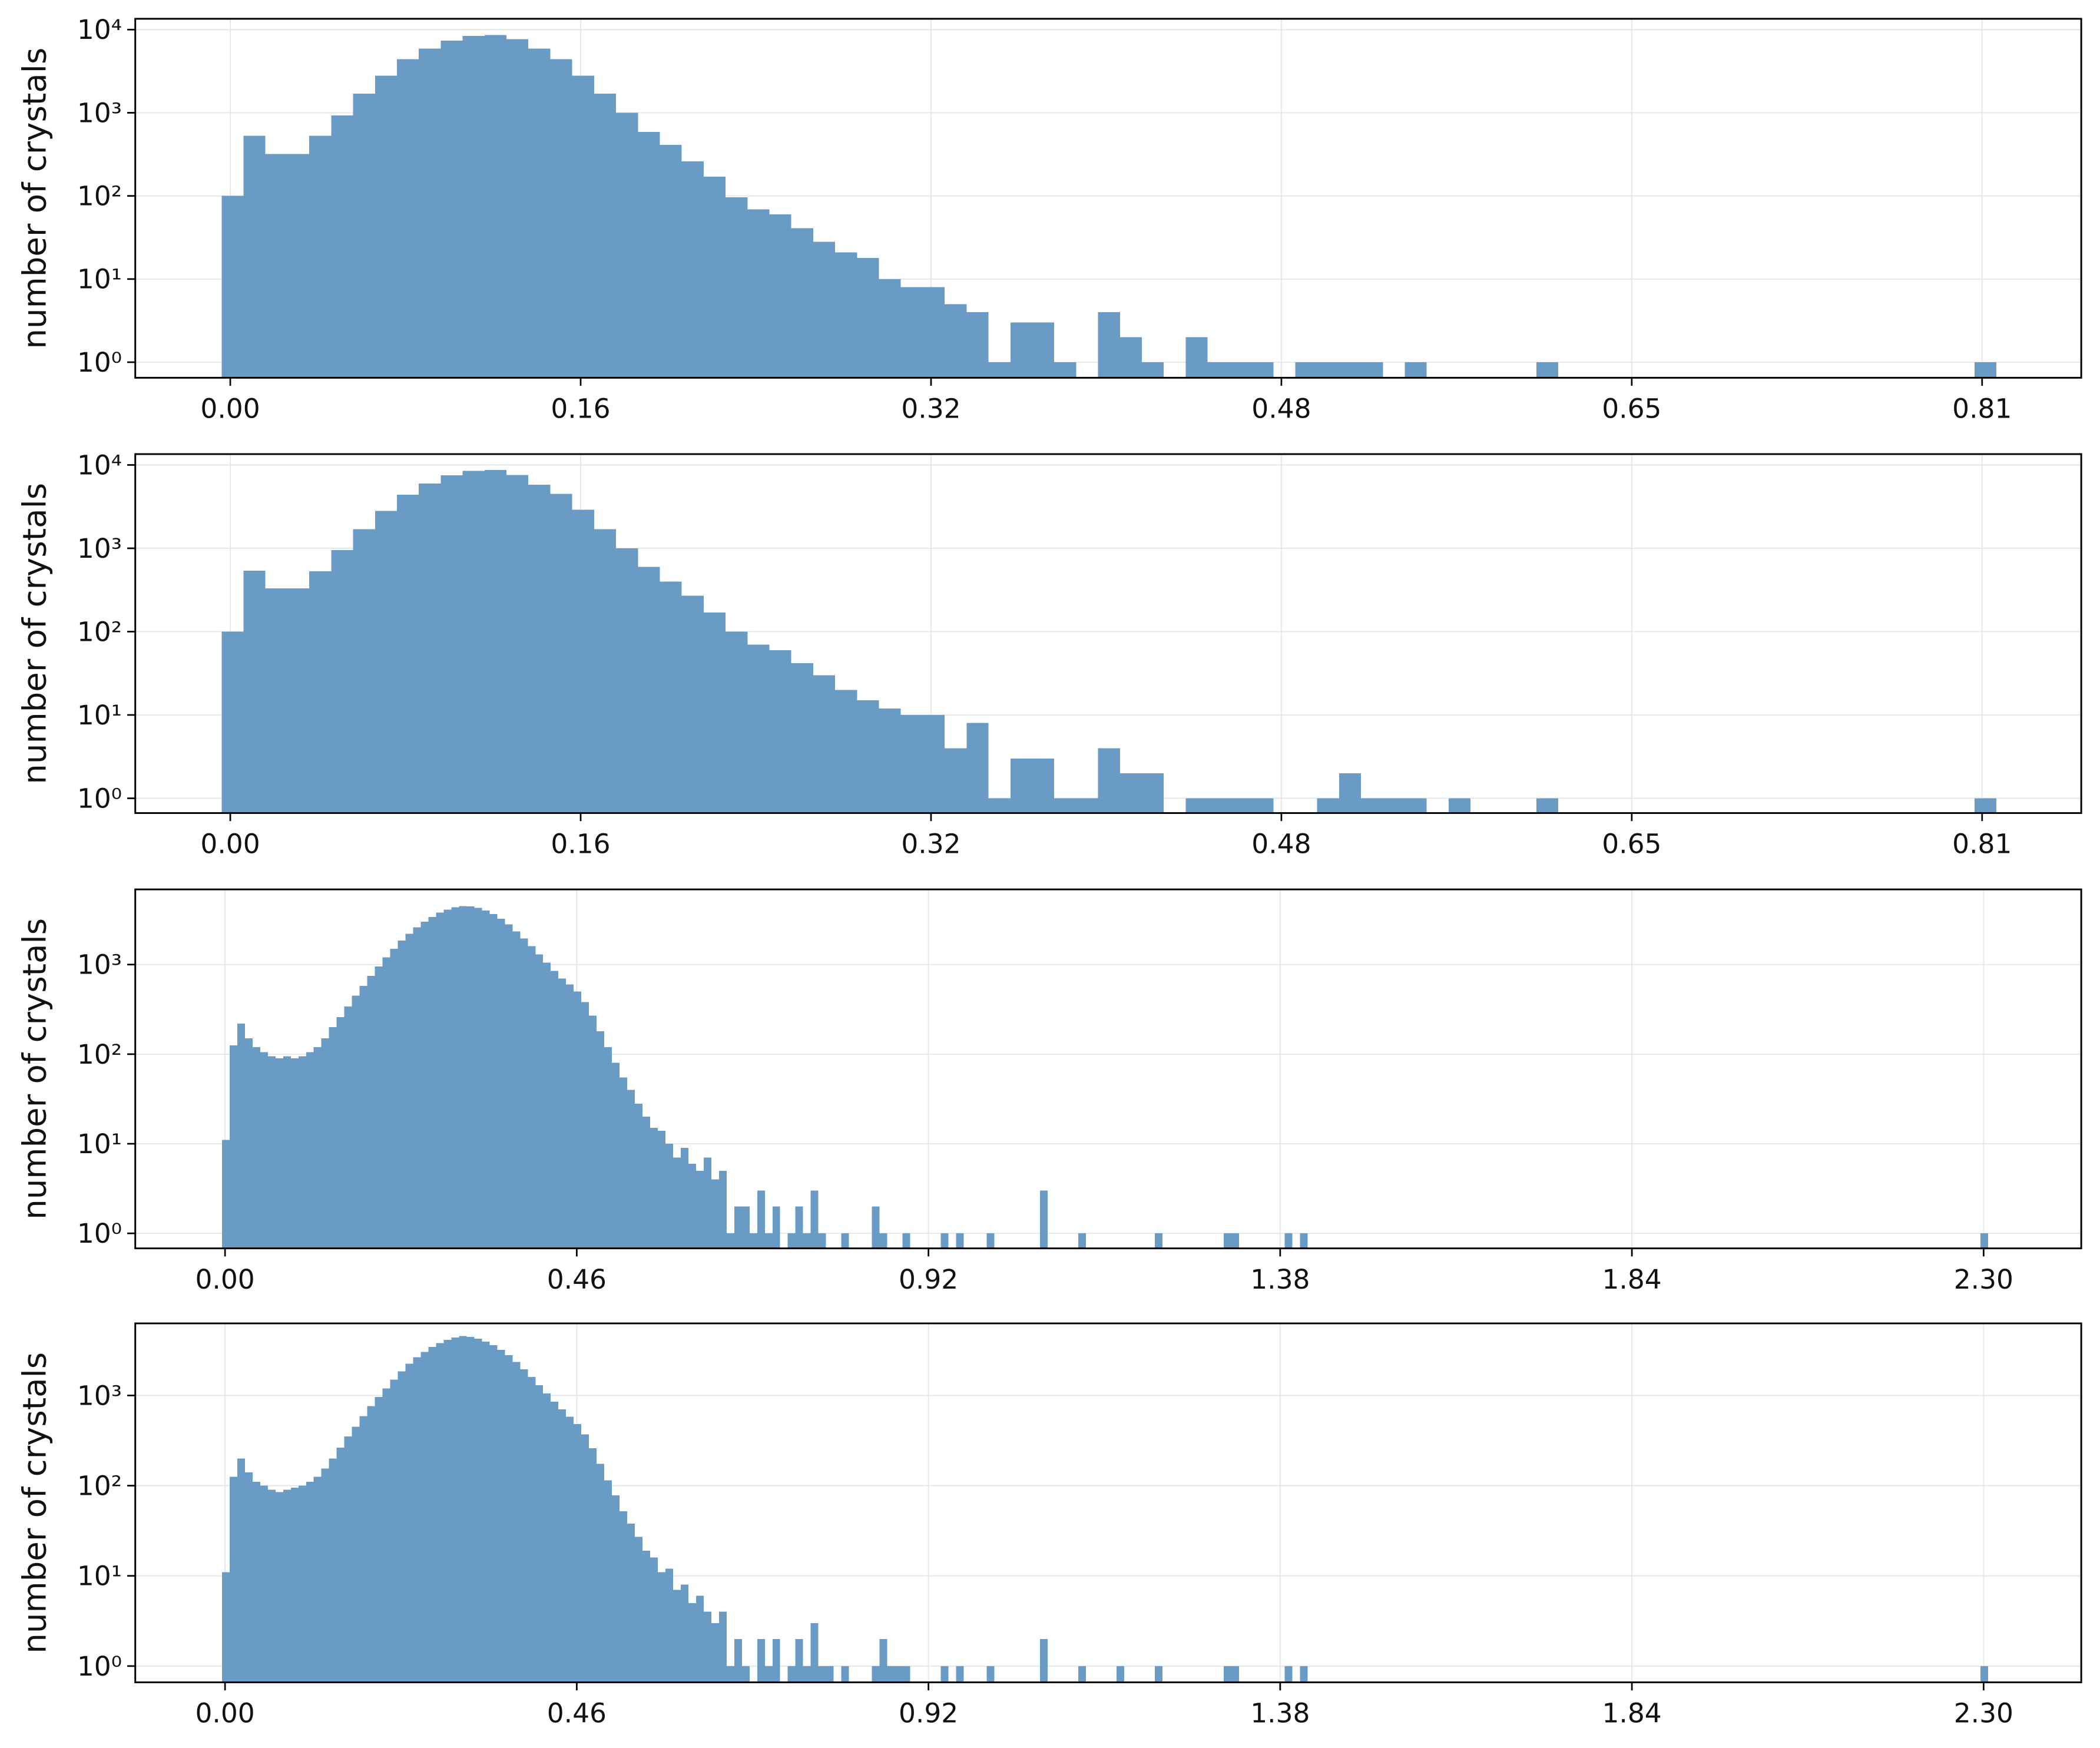  What do you see at coordinates (99, 1054) in the screenshot?
I see `y-tick-label: 10²` at bounding box center [99, 1054].